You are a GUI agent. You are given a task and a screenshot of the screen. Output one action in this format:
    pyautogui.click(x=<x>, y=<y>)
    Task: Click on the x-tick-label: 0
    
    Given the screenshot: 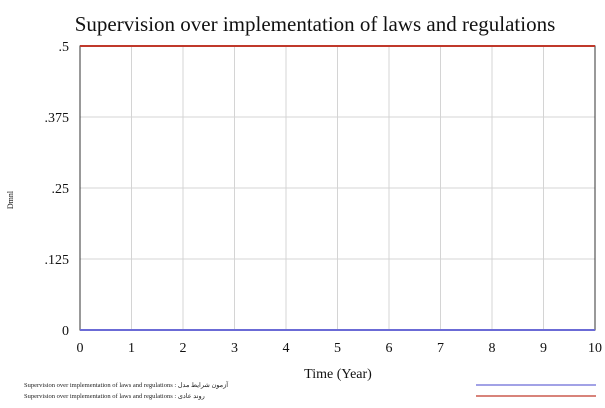 What is the action you would take?
    pyautogui.click(x=80, y=348)
    